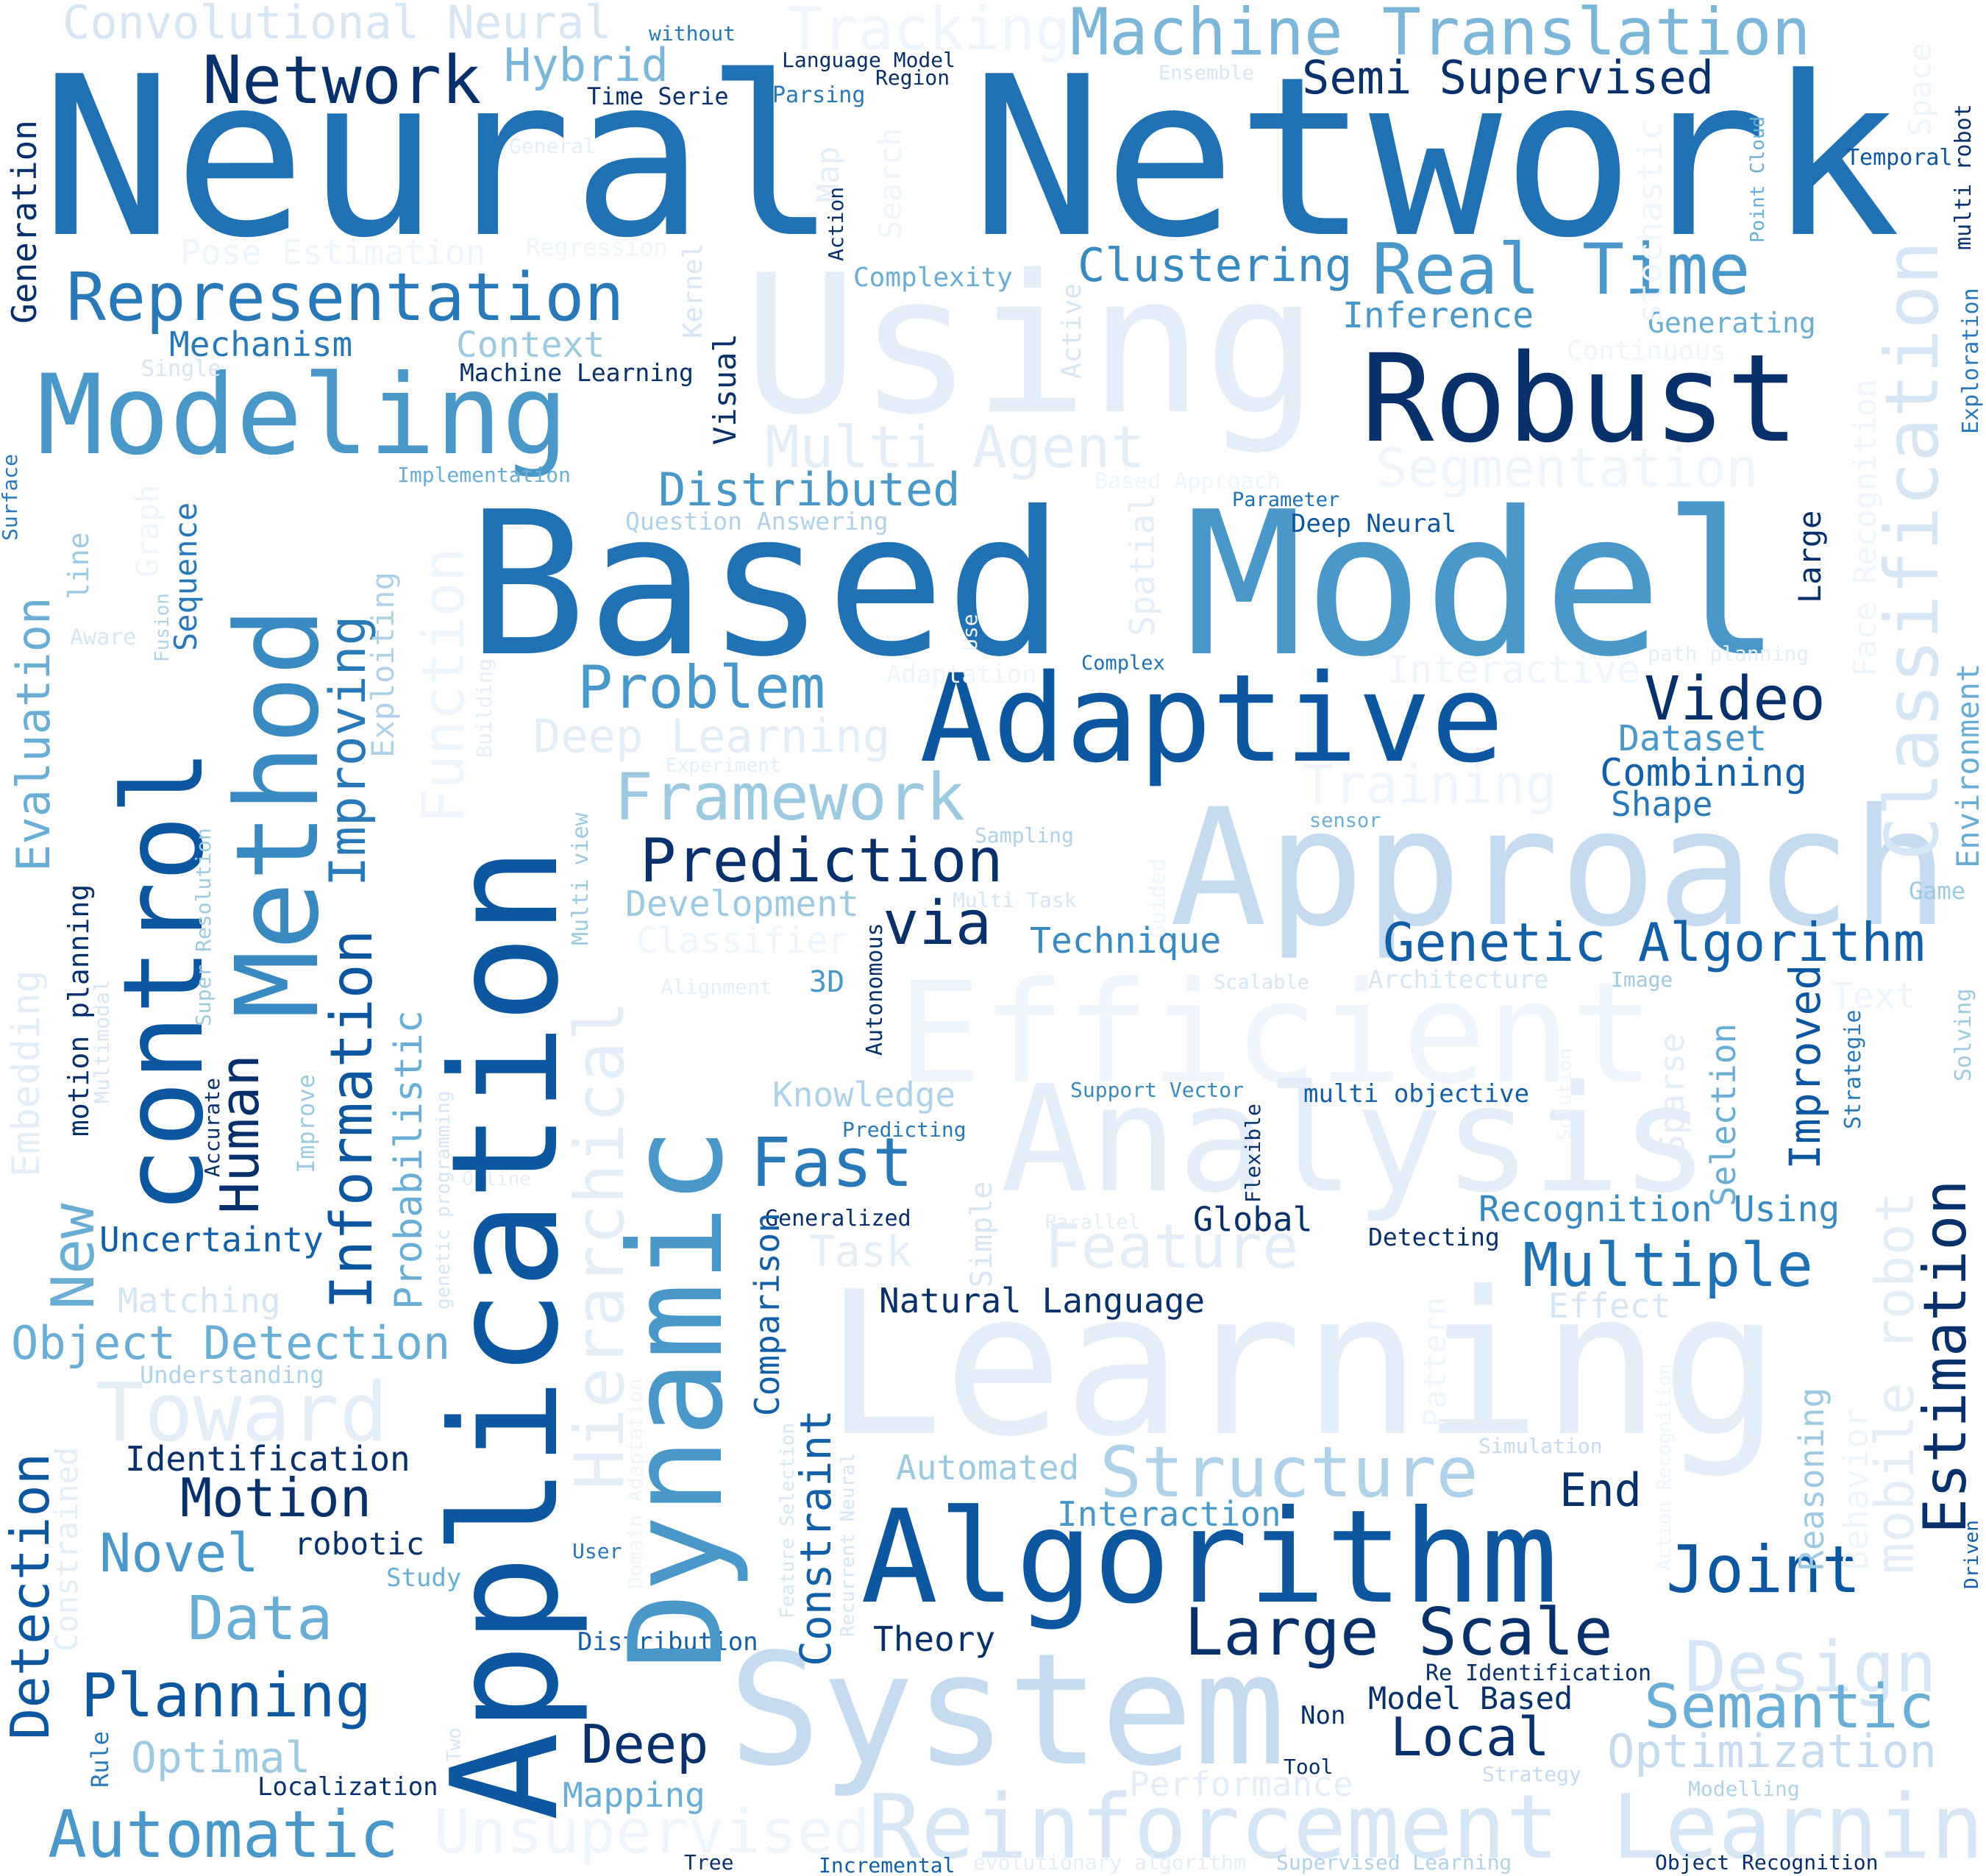 This screenshot has height=1876, width=1986. Describe the element at coordinates (1810, 556) in the screenshot. I see `word: Large` at that location.